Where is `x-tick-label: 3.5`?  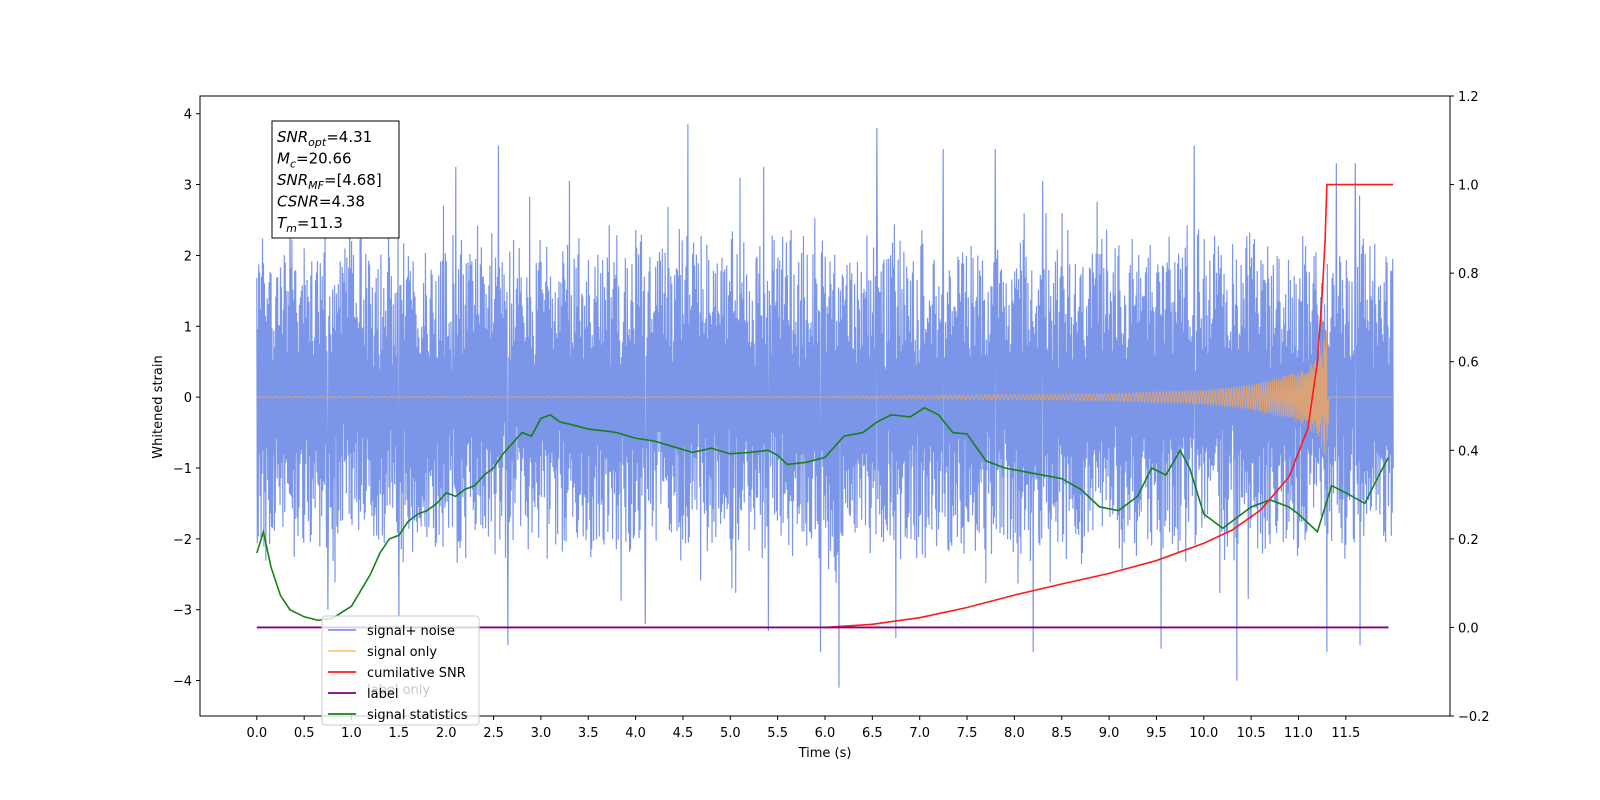 x-tick-label: 3.5 is located at coordinates (588, 733).